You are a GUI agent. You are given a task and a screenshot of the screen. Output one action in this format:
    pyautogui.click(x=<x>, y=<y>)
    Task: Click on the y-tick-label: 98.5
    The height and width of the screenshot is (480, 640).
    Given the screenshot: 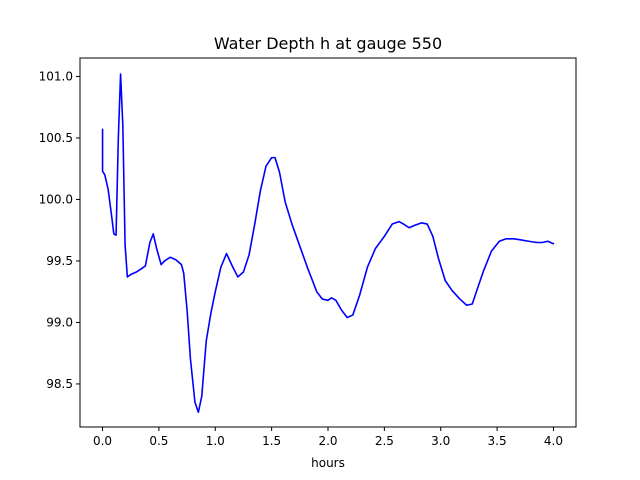 What is the action you would take?
    pyautogui.click(x=59, y=384)
    